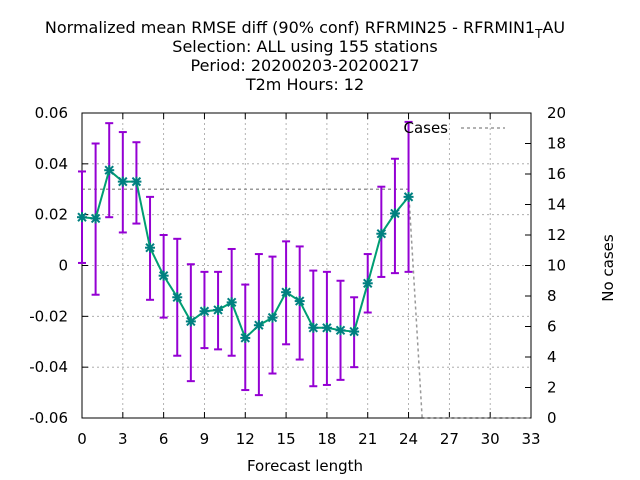 Image resolution: width=640 pixels, height=480 pixels. Describe the element at coordinates (552, 418) in the screenshot. I see `y2-tick-label: 0` at that location.